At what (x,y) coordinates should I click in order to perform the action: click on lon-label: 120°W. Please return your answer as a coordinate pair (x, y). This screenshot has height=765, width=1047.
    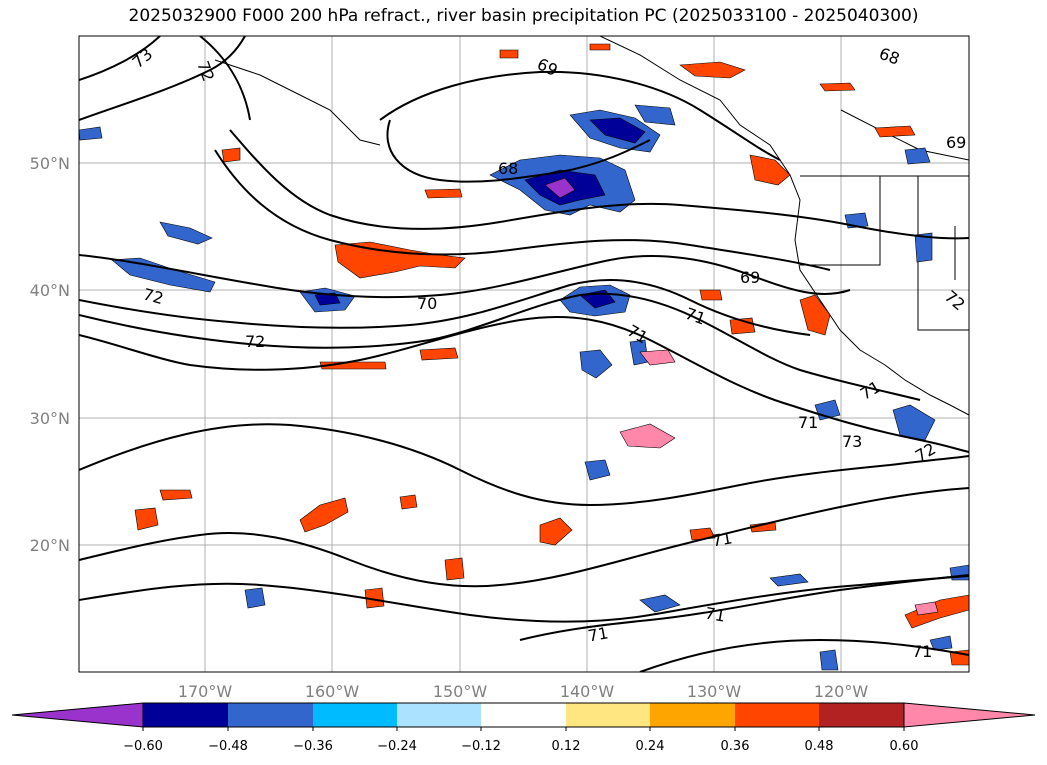
    Looking at the image, I should click on (841, 691).